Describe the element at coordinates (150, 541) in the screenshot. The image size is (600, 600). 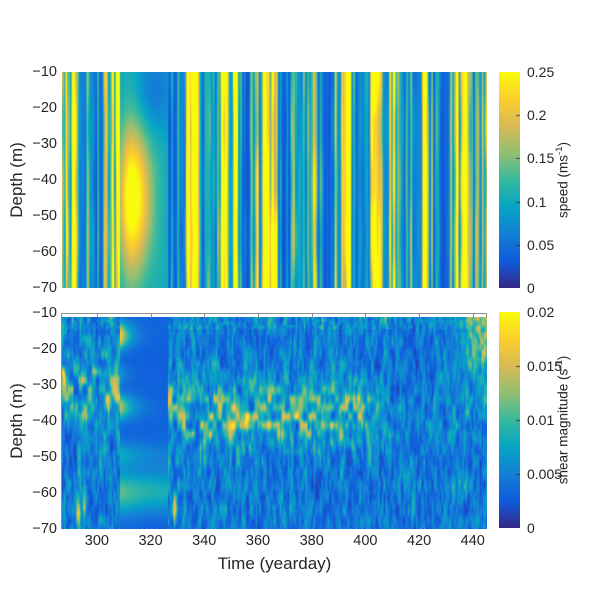
I see `x-tick-label: 320` at that location.